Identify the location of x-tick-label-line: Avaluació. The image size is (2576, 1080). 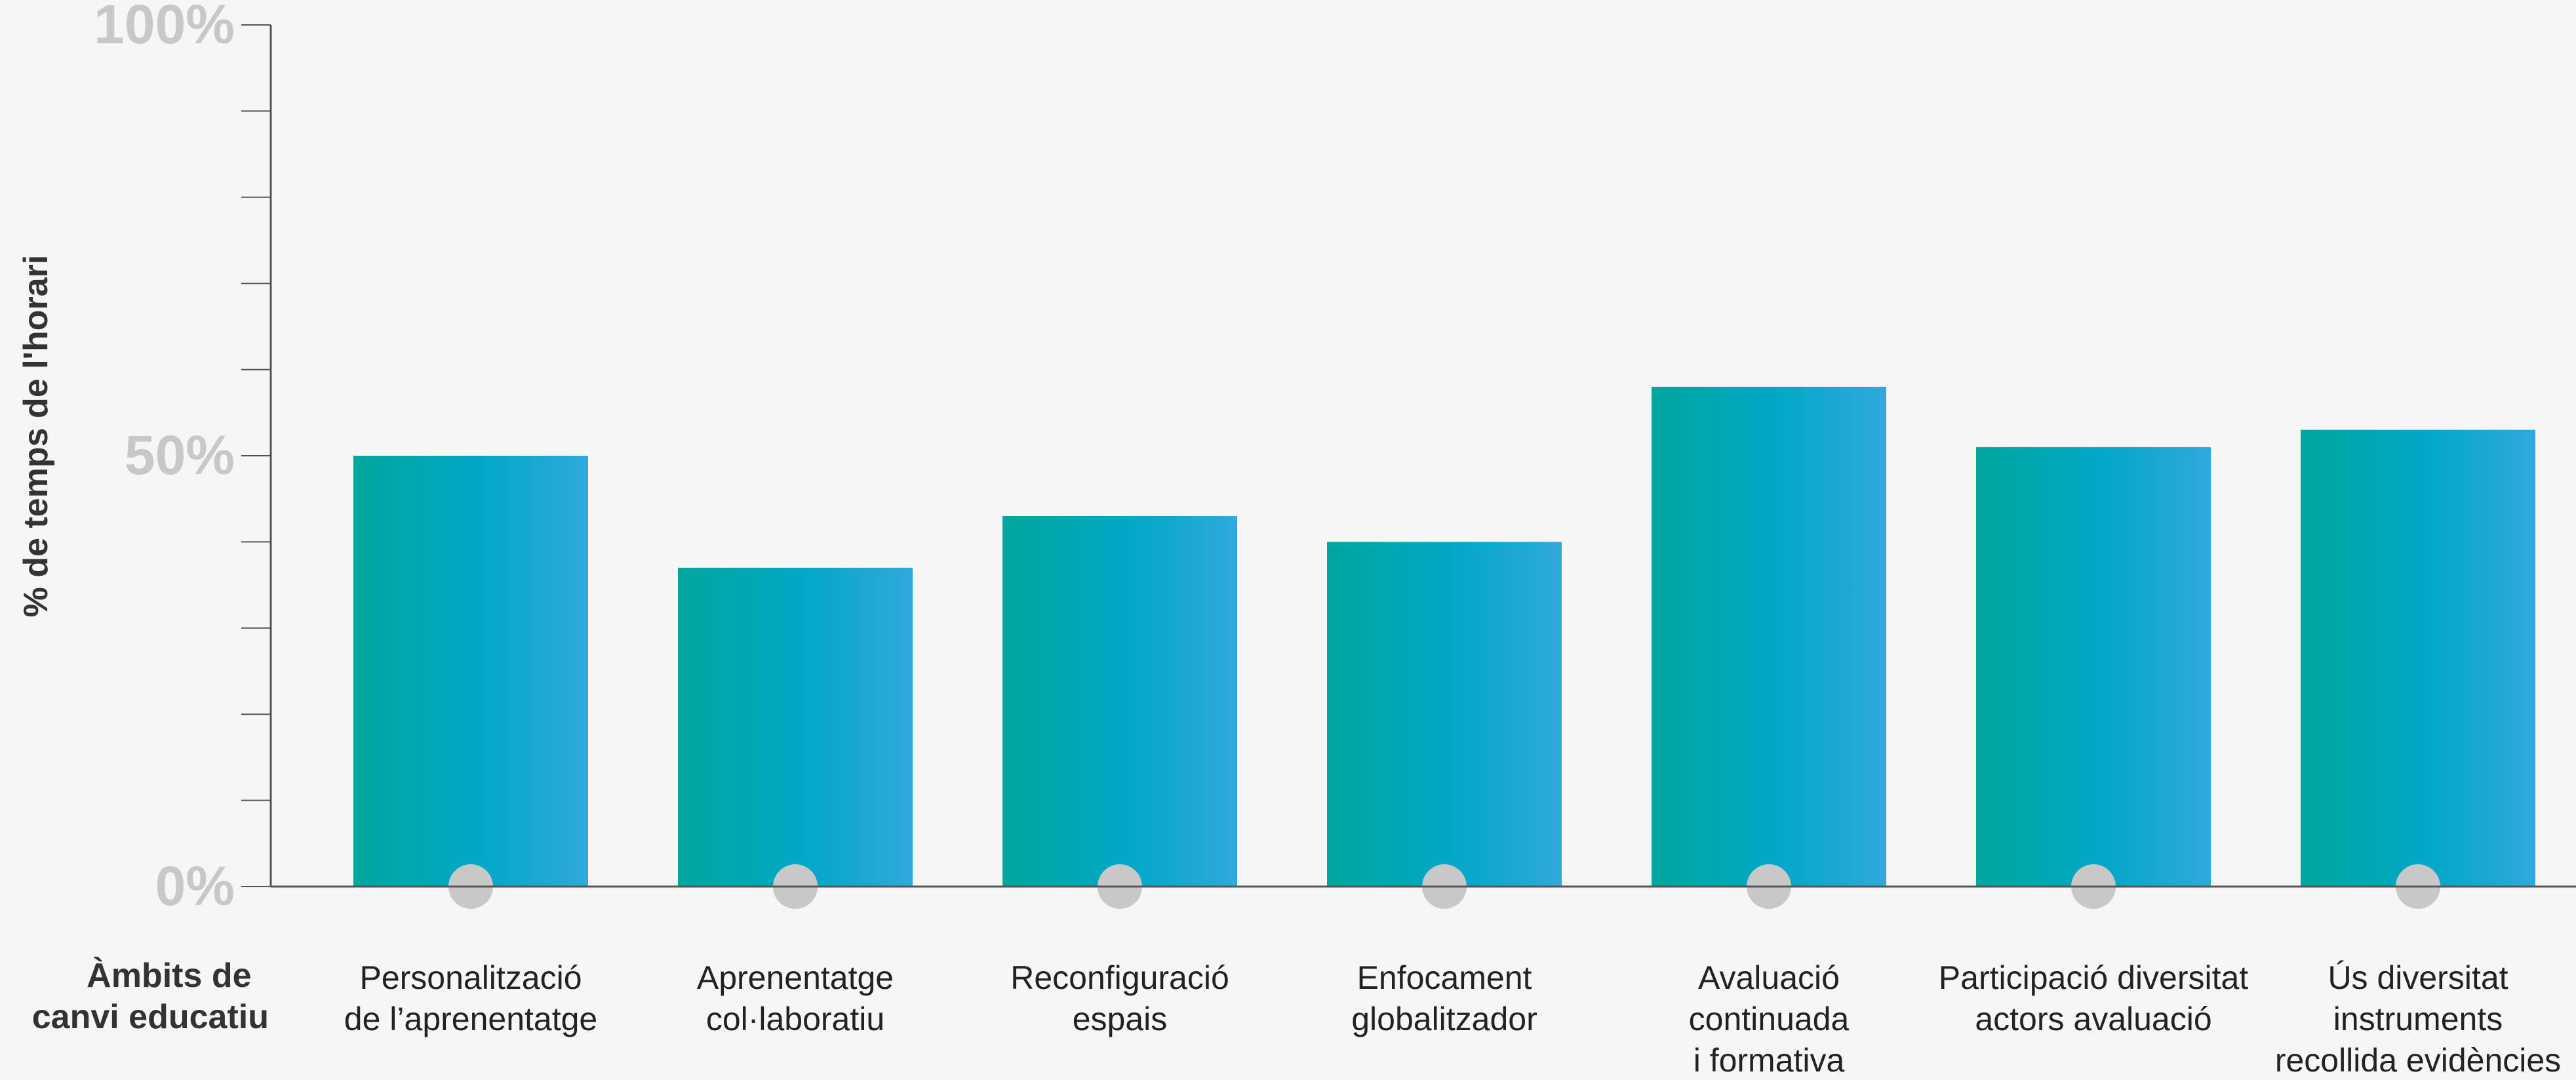
(1769, 977).